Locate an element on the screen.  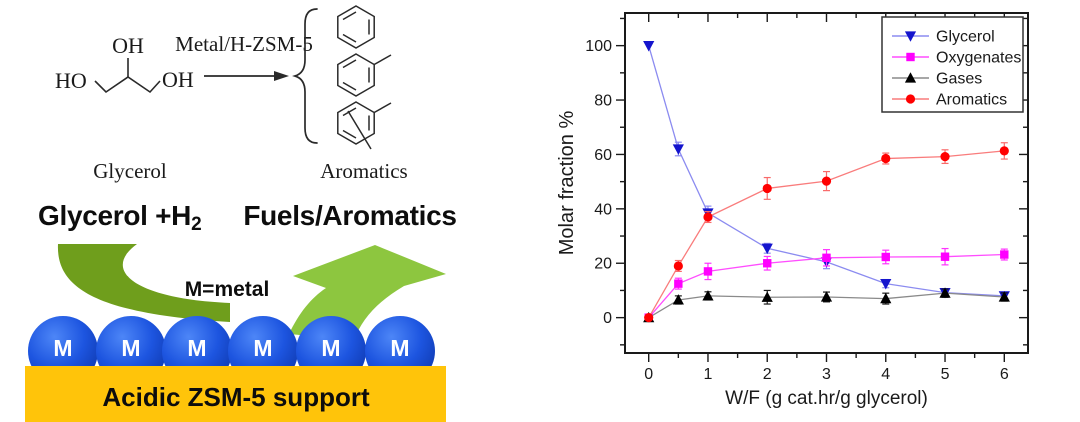
y-tick-label: 100 is located at coordinates (598, 46).